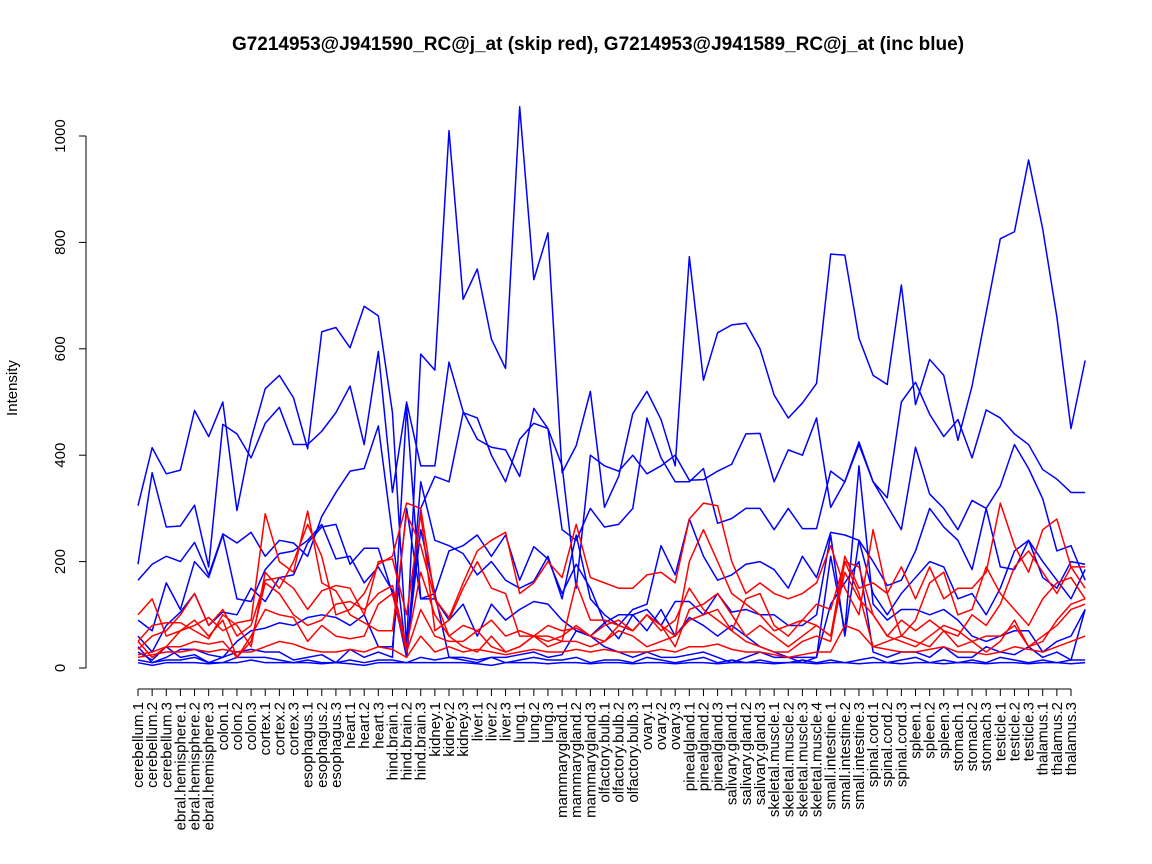  I want to click on x-tick-label: esophagus.2, so click(322, 745).